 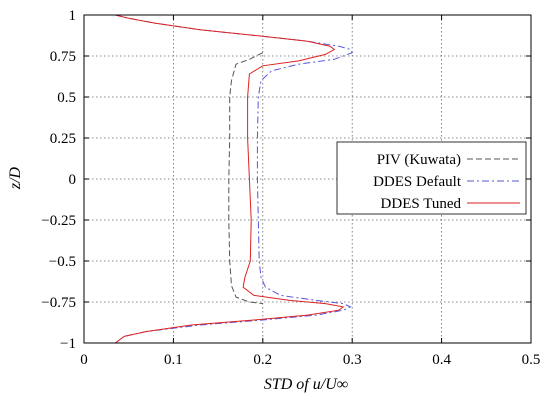 I want to click on y-tick-labels: −1 −0.75 −0.5 −0.25 0 0.25 0.5 0.75 1, so click(x=58, y=180).